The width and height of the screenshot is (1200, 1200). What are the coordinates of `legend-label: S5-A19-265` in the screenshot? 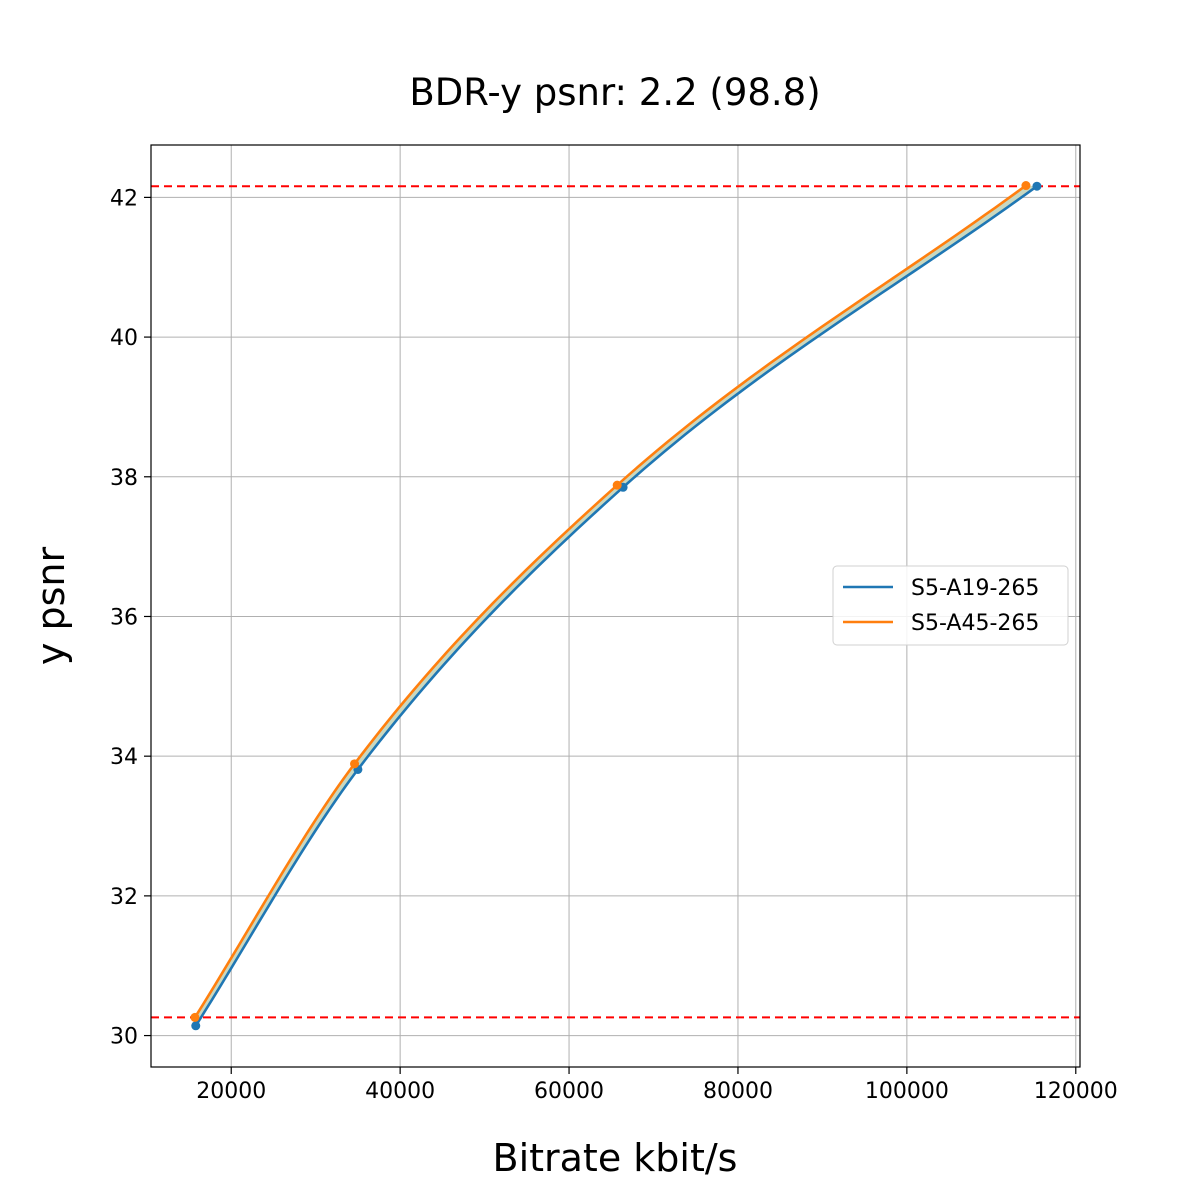 It's located at (975, 588).